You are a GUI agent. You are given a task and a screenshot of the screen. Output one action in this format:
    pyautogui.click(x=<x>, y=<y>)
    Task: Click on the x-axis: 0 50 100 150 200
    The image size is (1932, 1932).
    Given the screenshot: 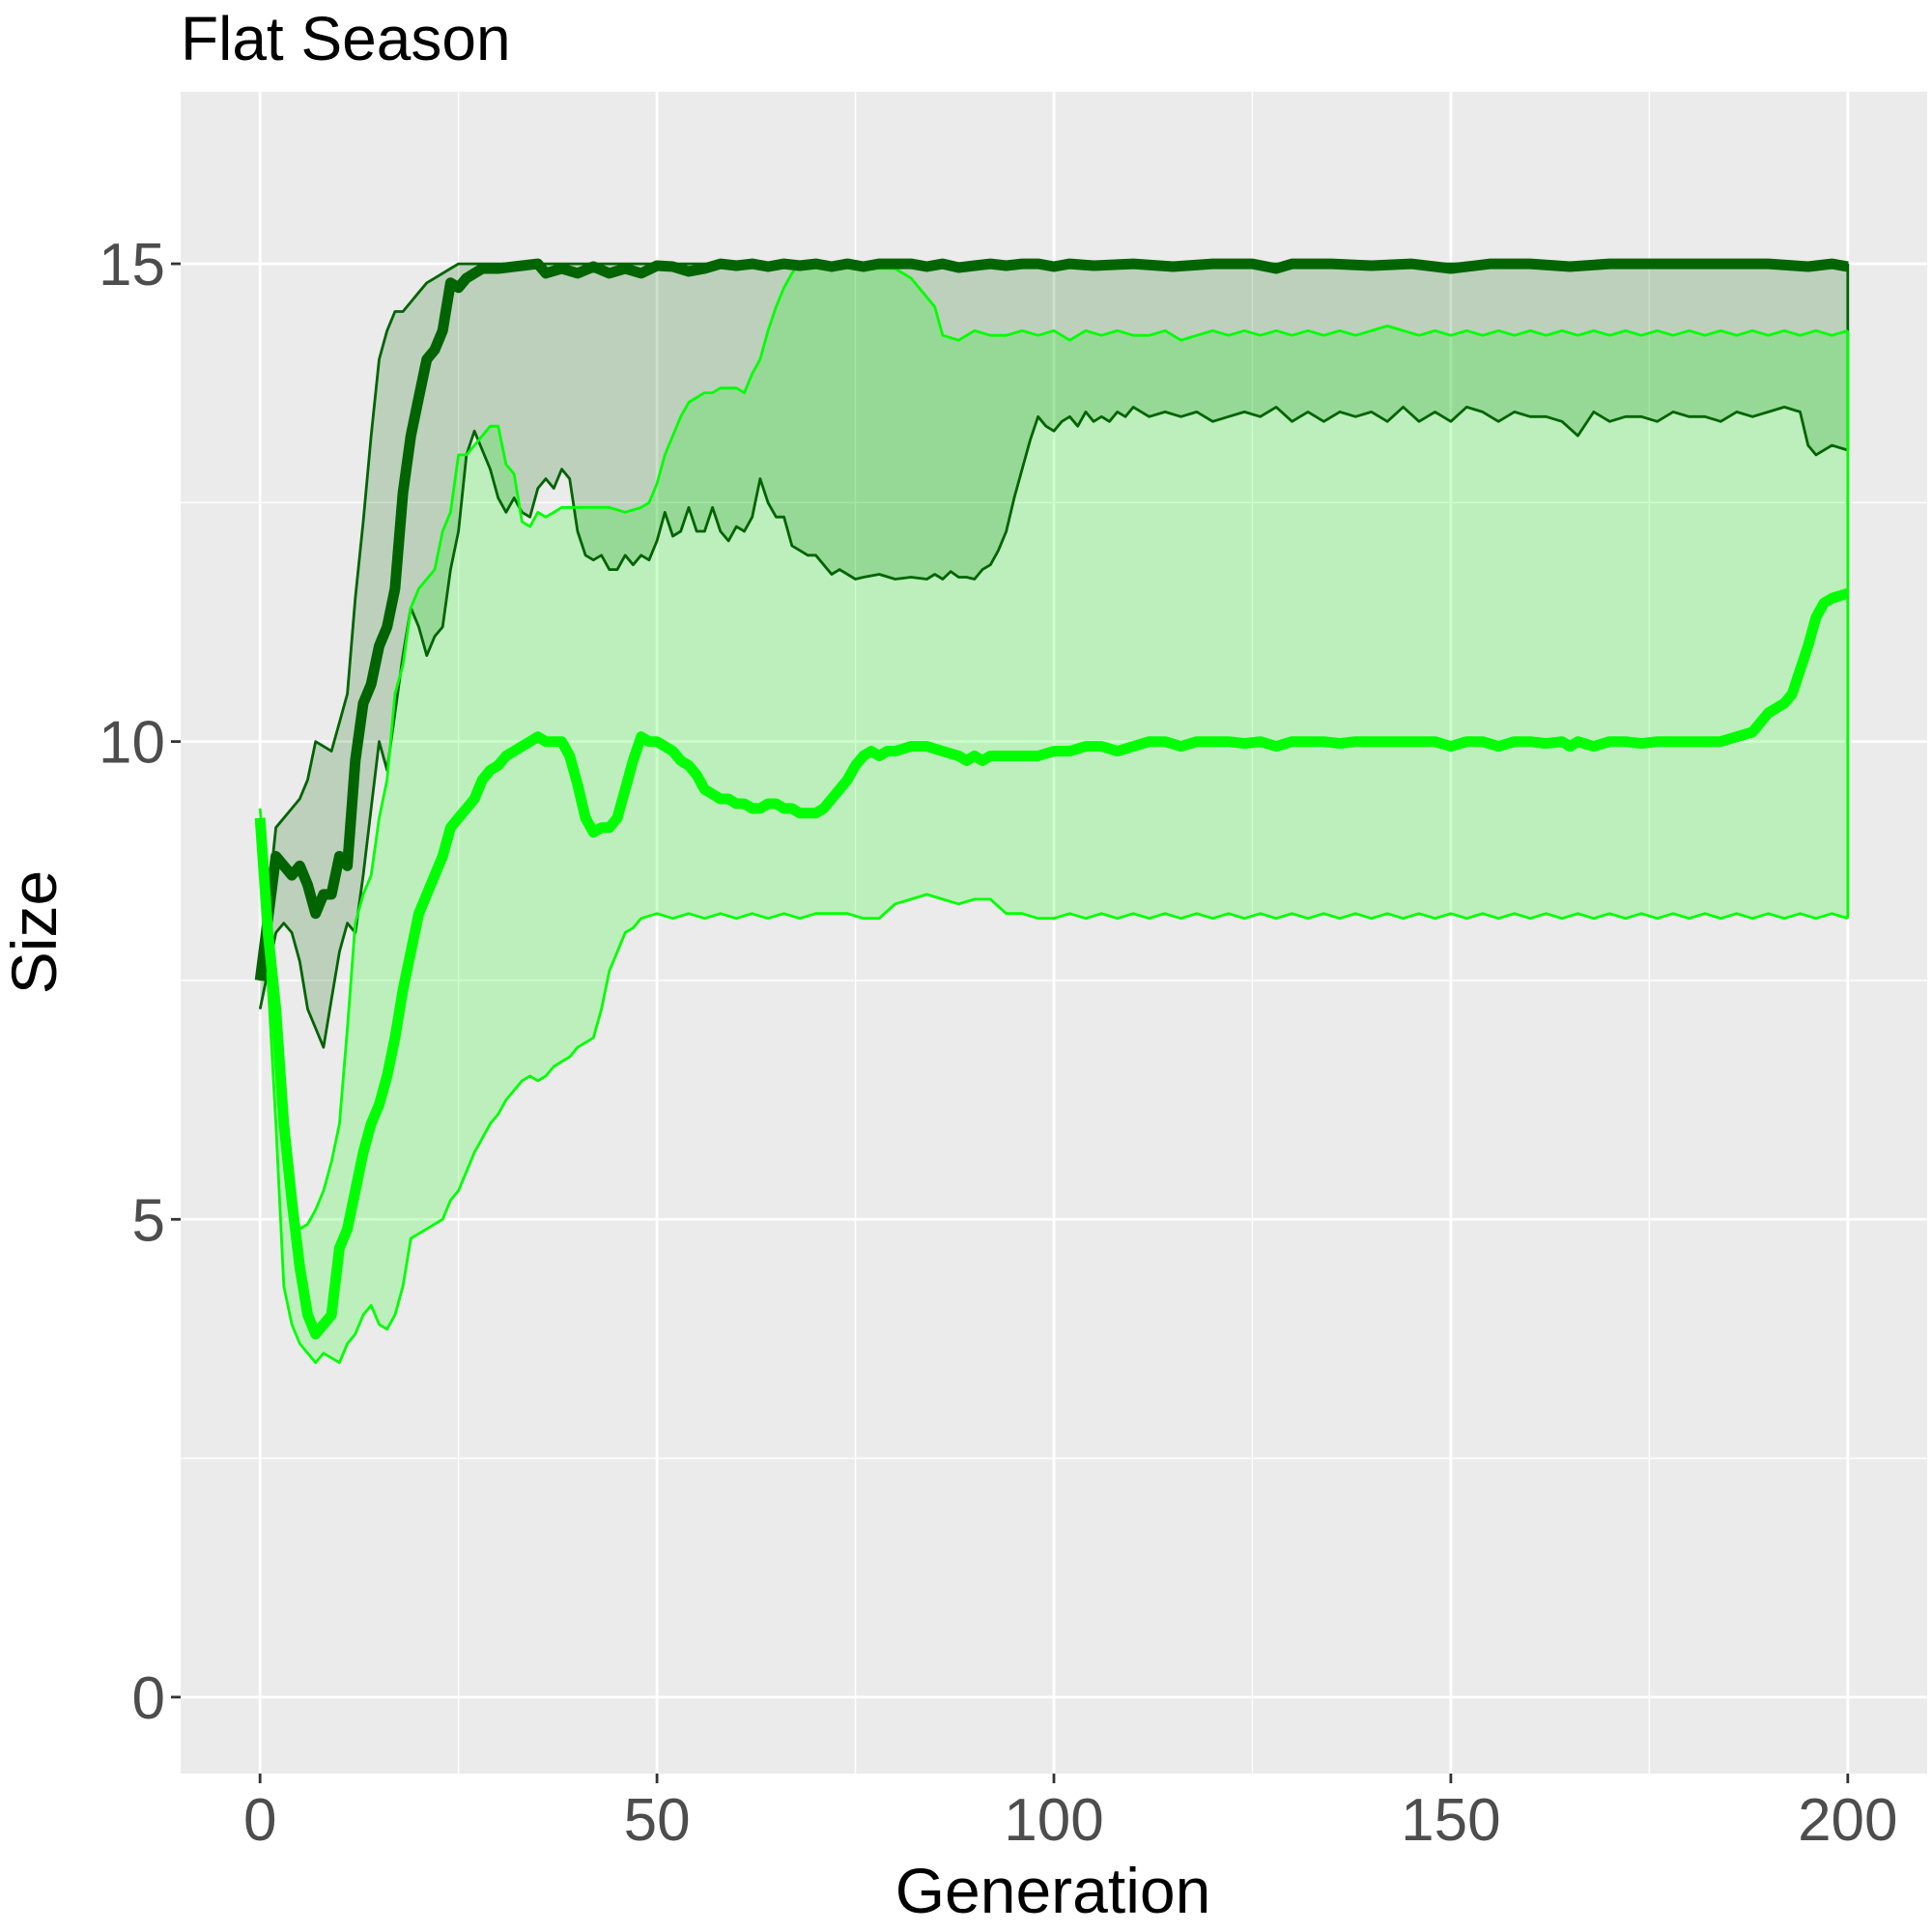 What is the action you would take?
    pyautogui.click(x=1070, y=1814)
    